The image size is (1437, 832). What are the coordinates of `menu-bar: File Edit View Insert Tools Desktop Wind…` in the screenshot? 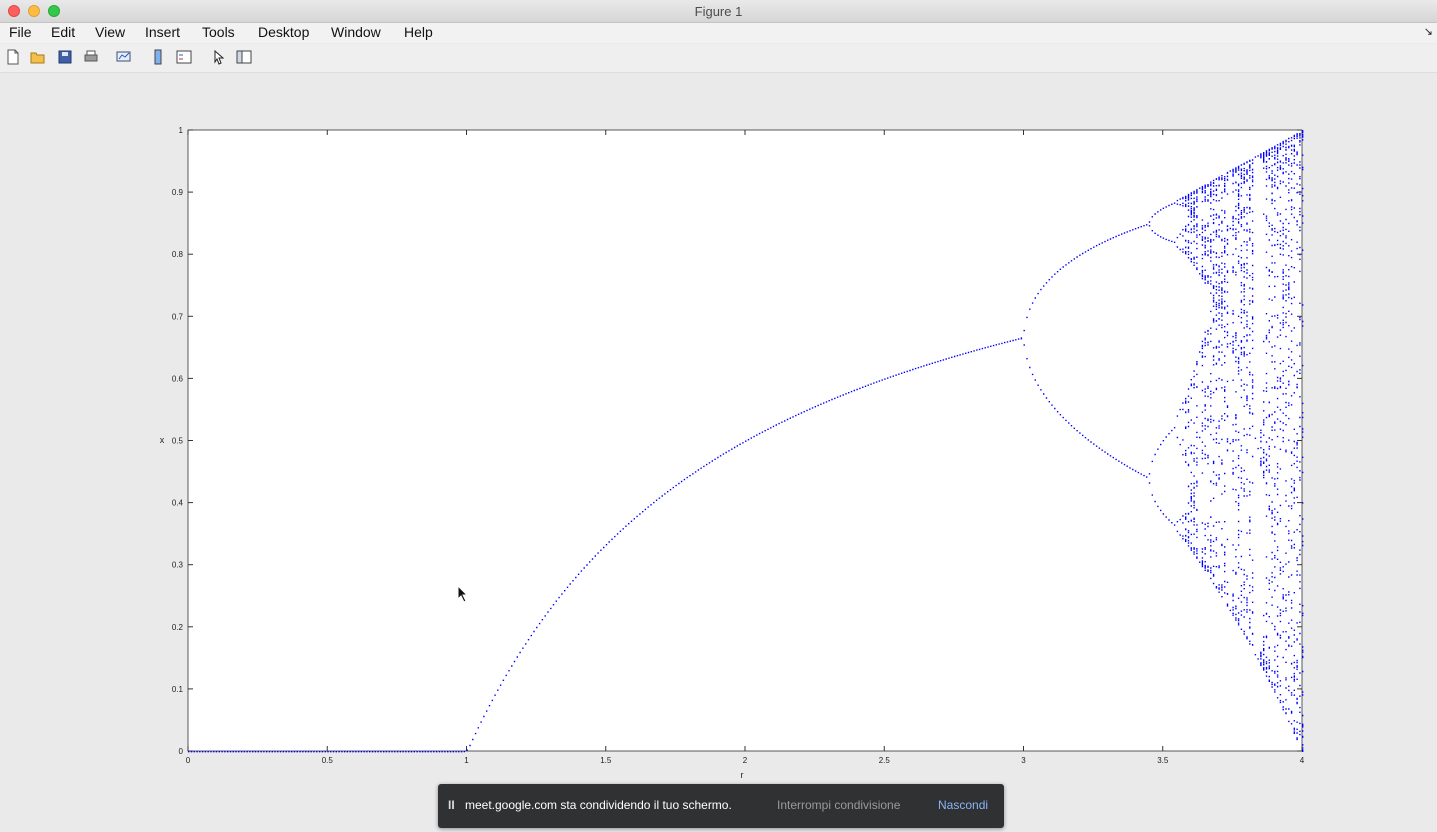 It's located at (718, 33).